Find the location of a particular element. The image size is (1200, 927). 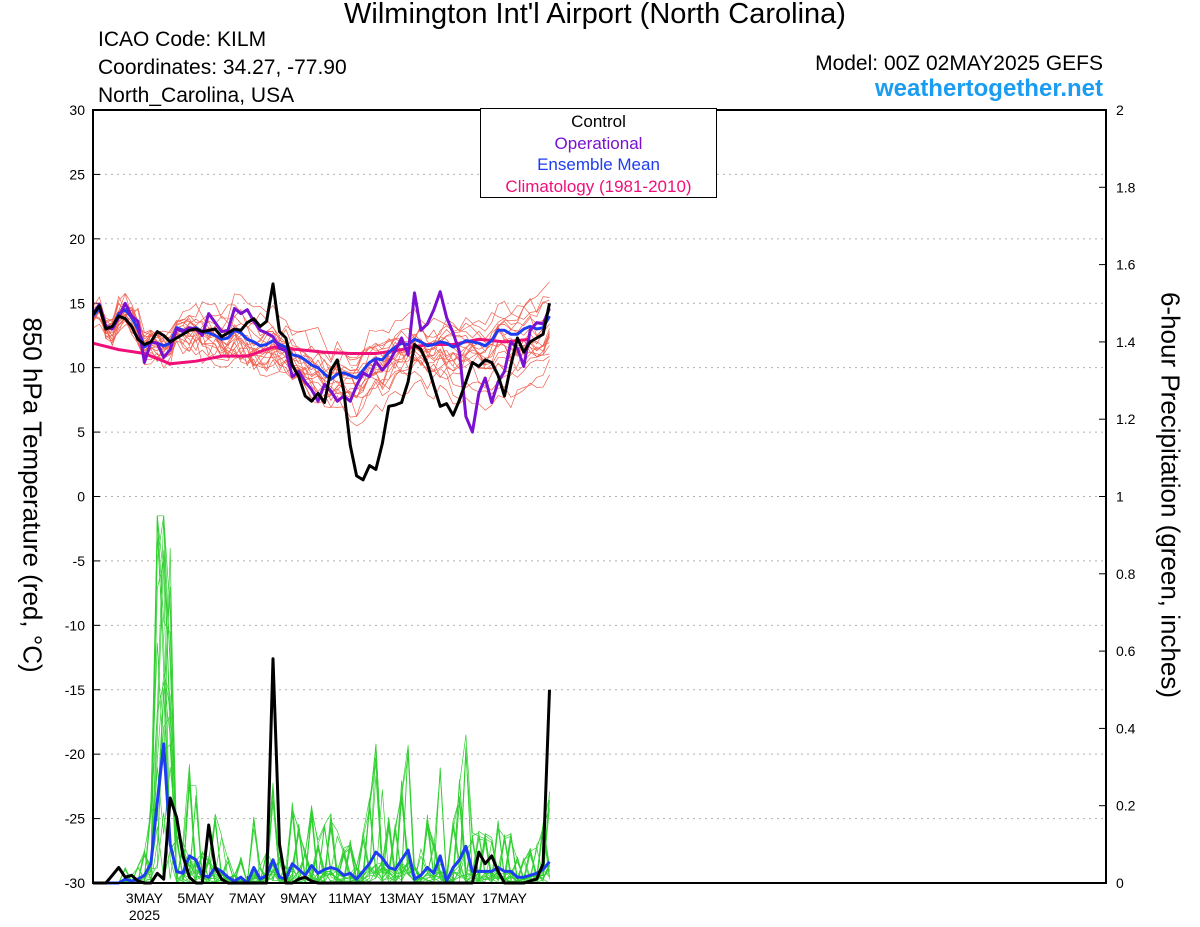

right-tick-label: 0 is located at coordinates (1120, 883).